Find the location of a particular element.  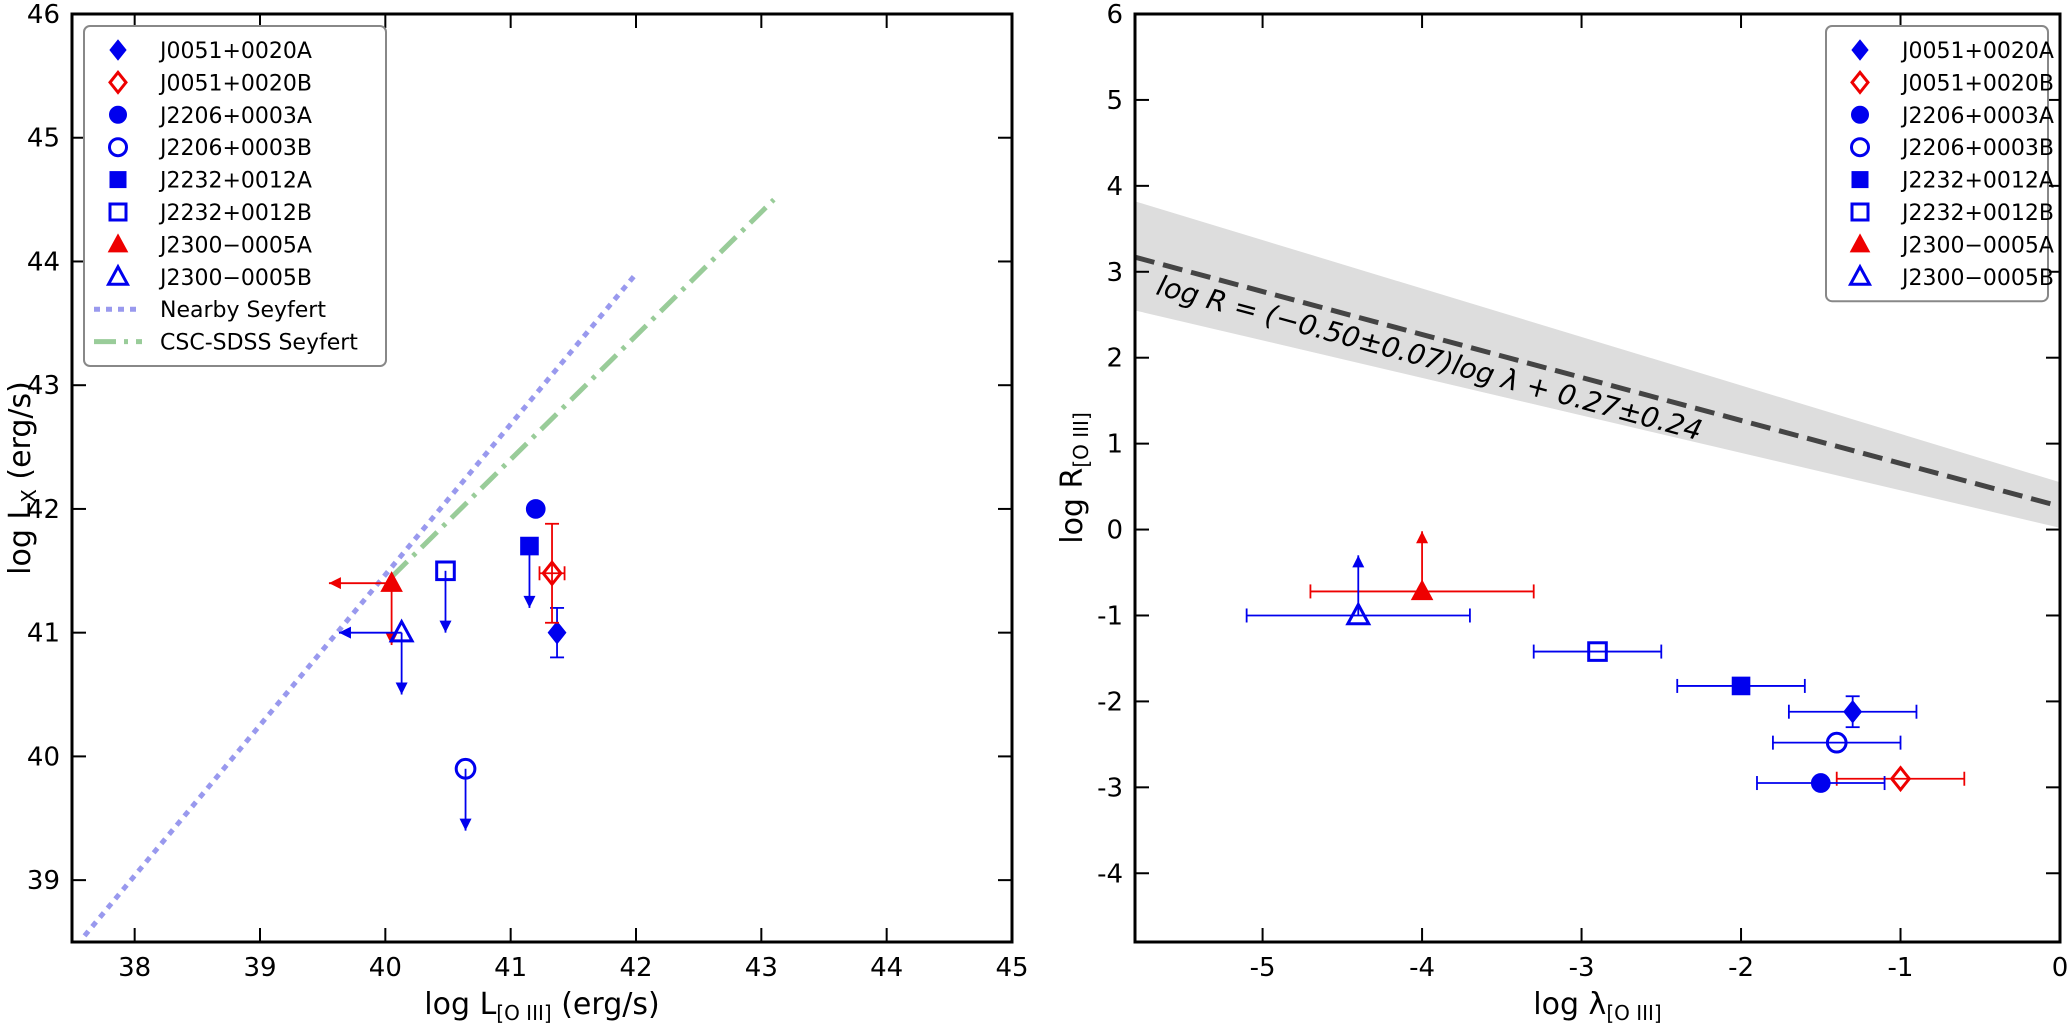

y-tick-label: 44 is located at coordinates (43, 262).